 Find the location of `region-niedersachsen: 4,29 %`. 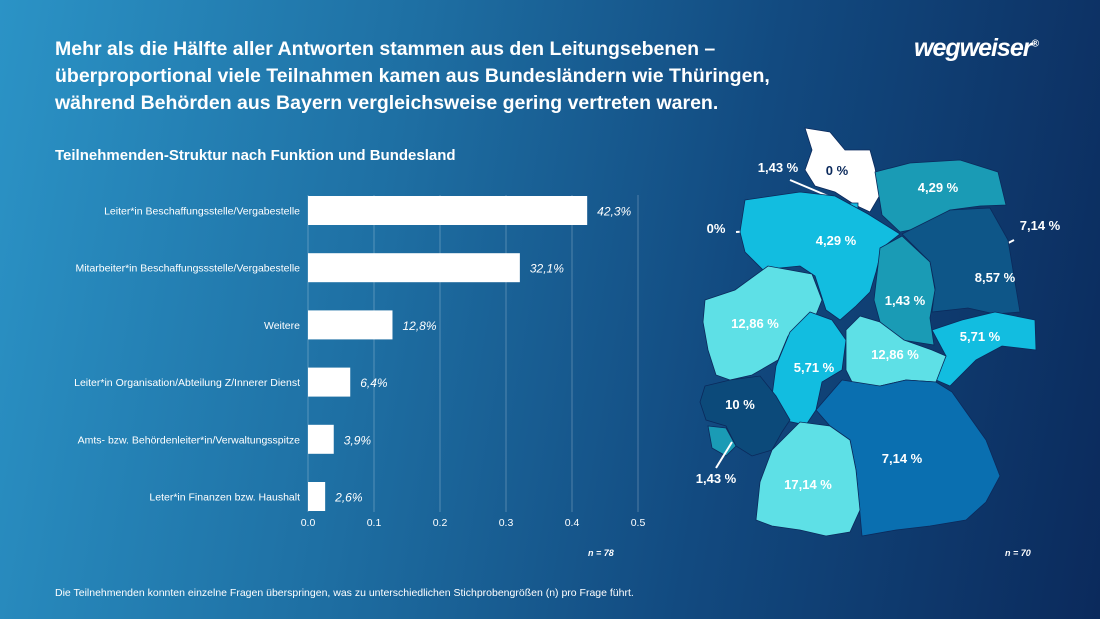

region-niedersachsen: 4,29 % is located at coordinates (820, 256).